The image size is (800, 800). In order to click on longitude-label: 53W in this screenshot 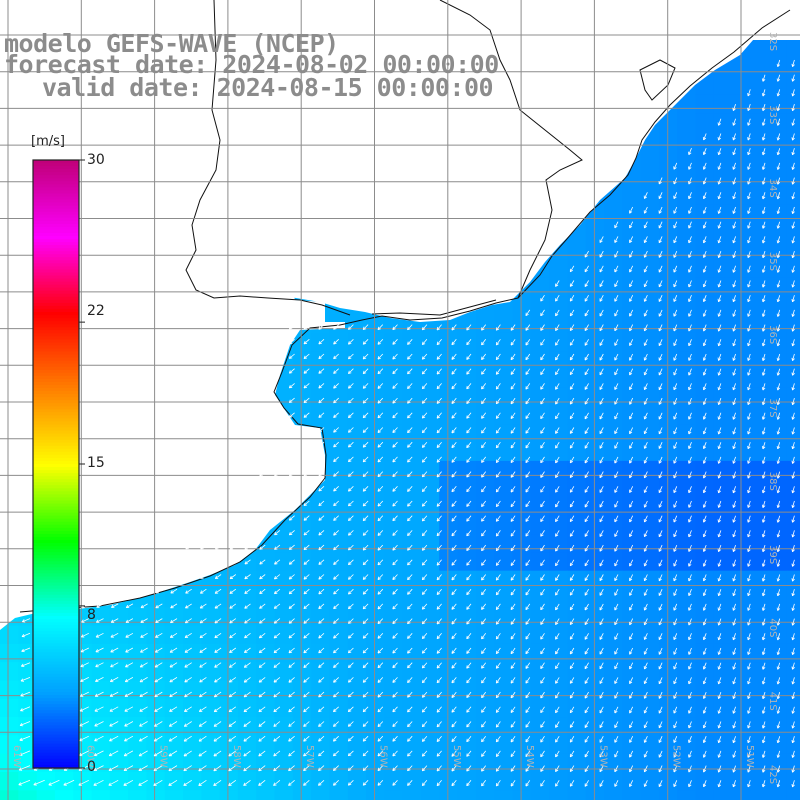, I will do `click(602, 756)`.